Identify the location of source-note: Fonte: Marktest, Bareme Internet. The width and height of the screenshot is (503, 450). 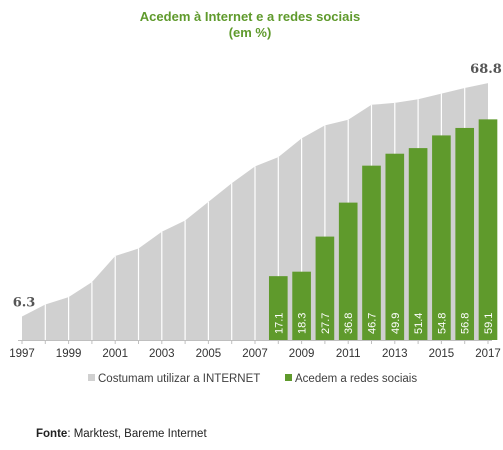
(121, 434).